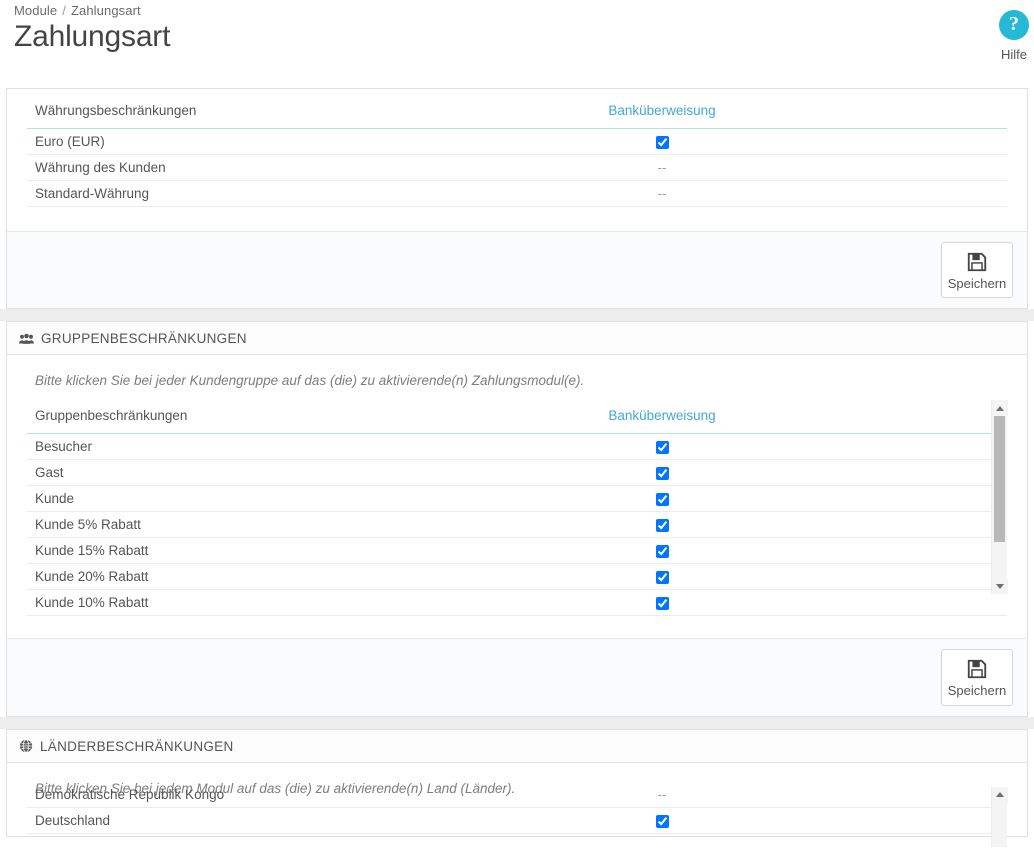 Image resolution: width=1034 pixels, height=851 pixels. I want to click on table-row: Kunde 10% Rabatt, so click(517, 603).